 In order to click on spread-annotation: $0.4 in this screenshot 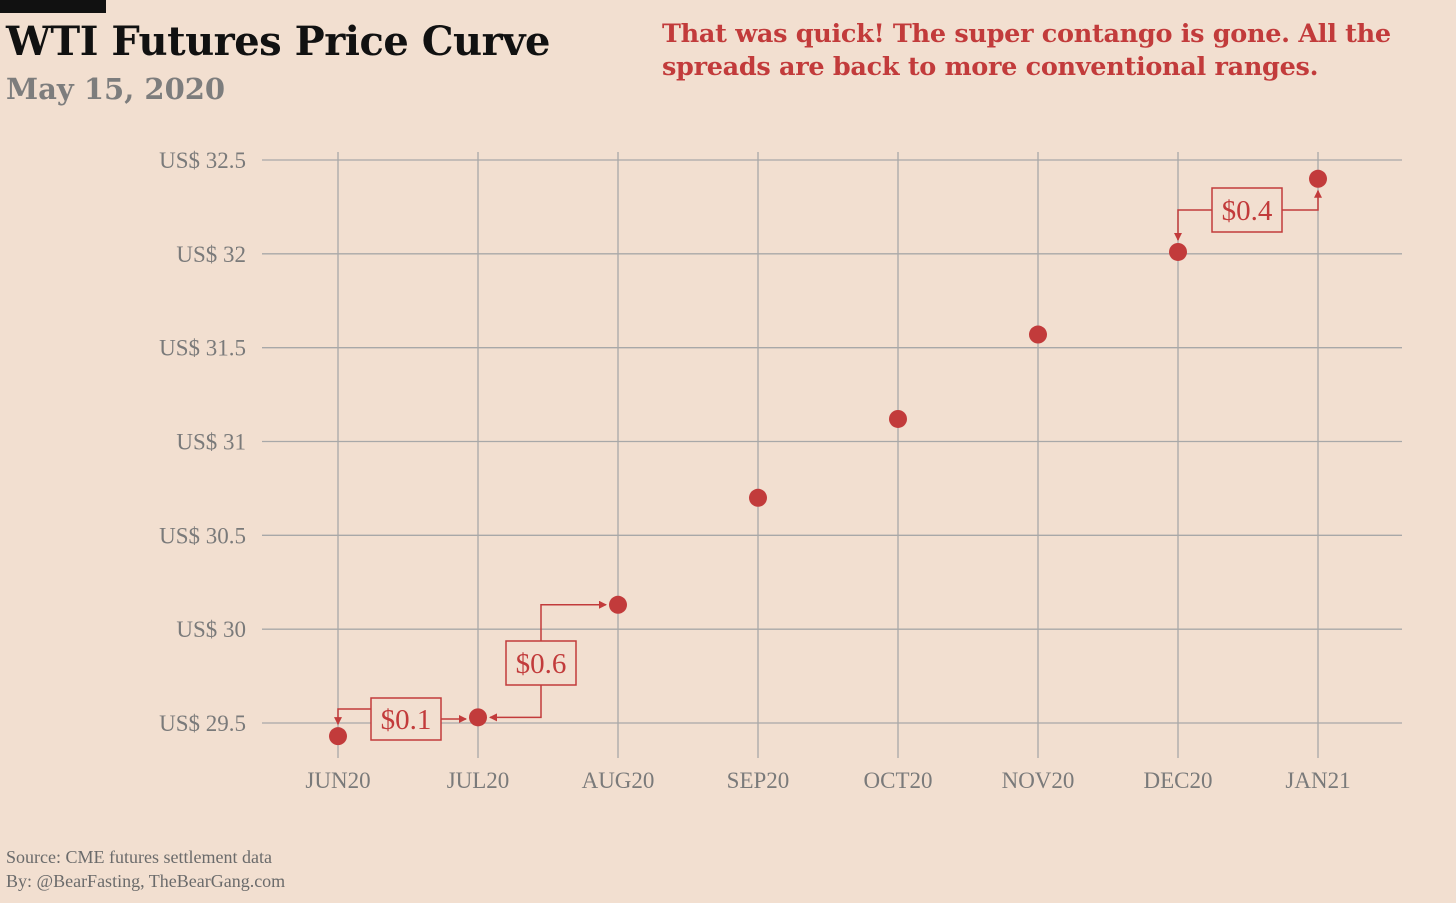, I will do `click(1248, 214)`.